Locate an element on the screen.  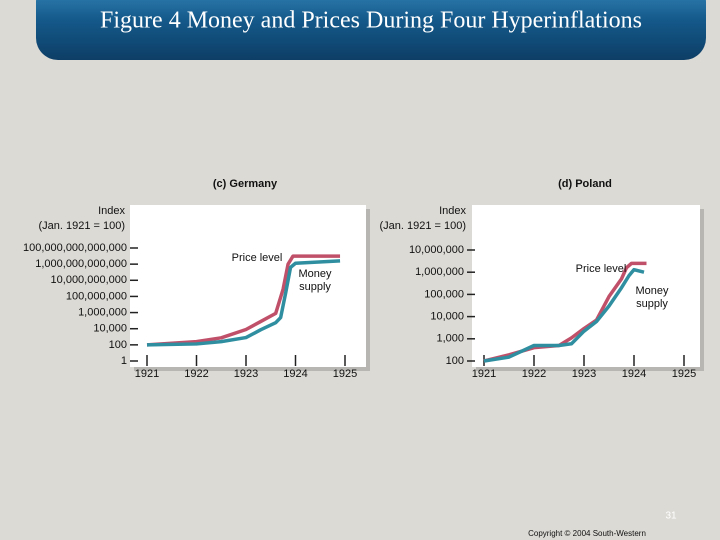
y-tick-label: 1 is located at coordinates (124, 361).